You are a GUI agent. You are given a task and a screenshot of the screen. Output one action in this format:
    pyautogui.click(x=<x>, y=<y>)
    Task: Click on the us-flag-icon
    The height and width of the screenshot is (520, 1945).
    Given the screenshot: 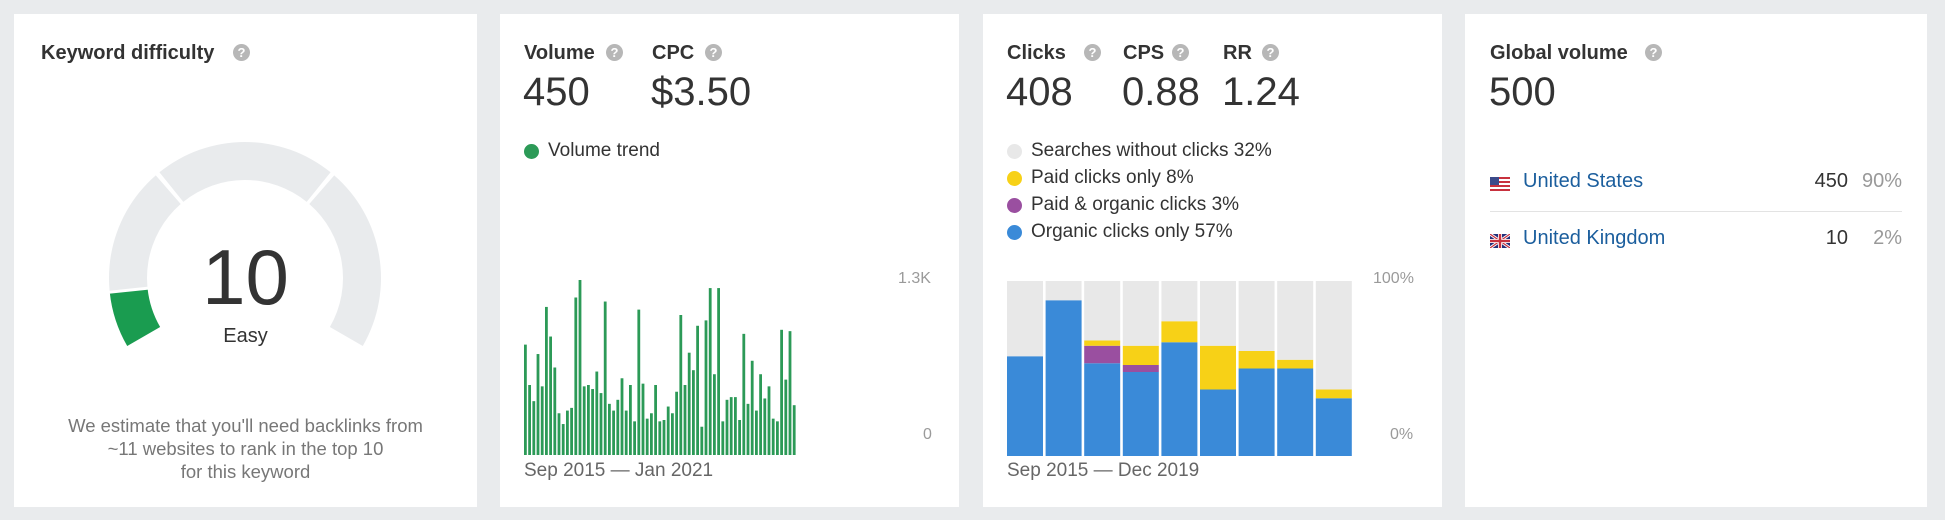 What is the action you would take?
    pyautogui.click(x=1500, y=184)
    